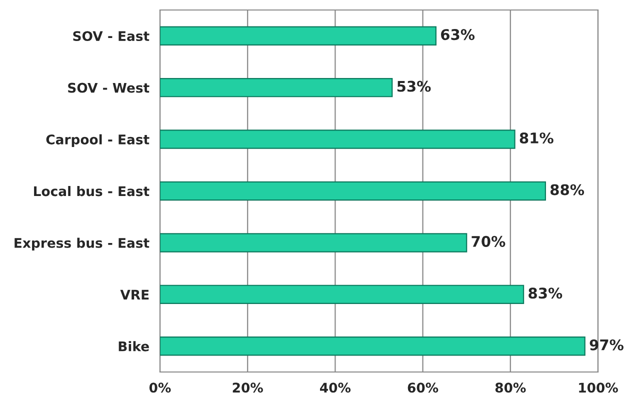 The width and height of the screenshot is (628, 404). I want to click on data-label: 63%, so click(458, 34).